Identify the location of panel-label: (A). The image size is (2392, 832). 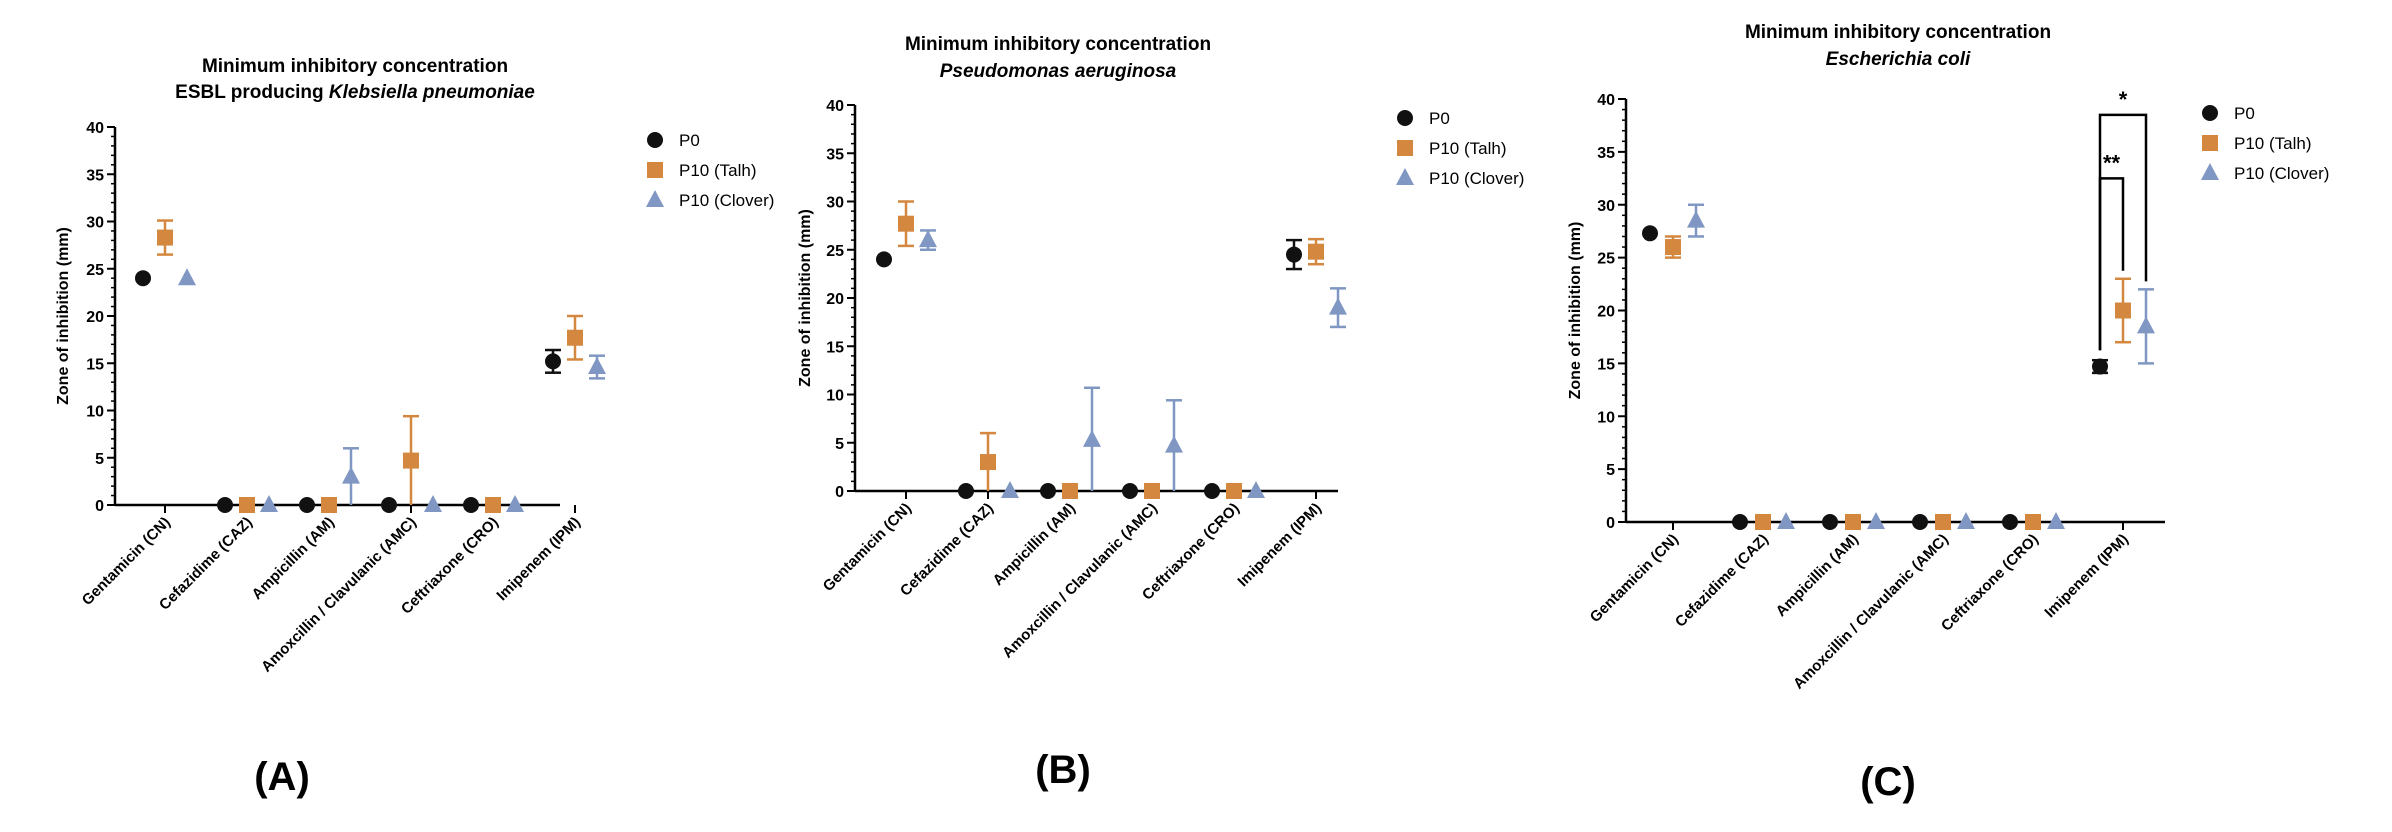
(282, 777).